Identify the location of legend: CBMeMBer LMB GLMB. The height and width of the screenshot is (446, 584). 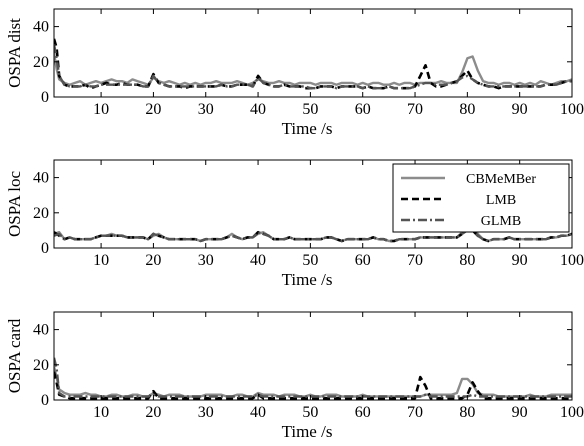
(481, 198).